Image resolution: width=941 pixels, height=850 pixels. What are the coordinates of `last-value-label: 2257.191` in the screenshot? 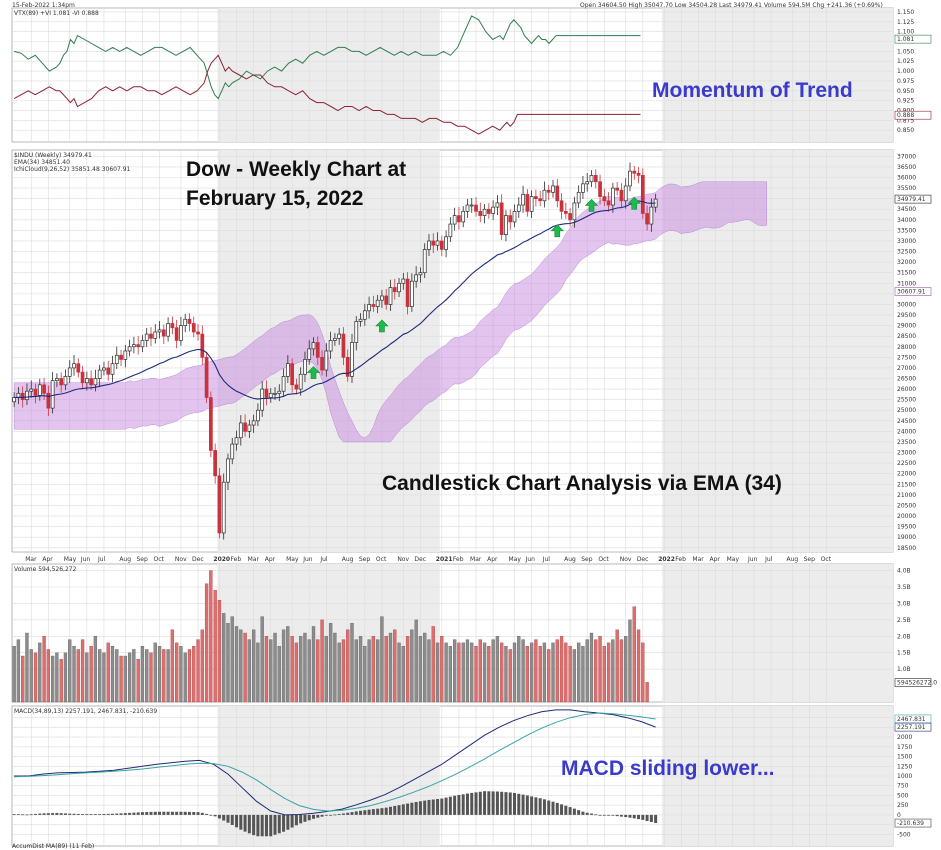 It's located at (911, 727).